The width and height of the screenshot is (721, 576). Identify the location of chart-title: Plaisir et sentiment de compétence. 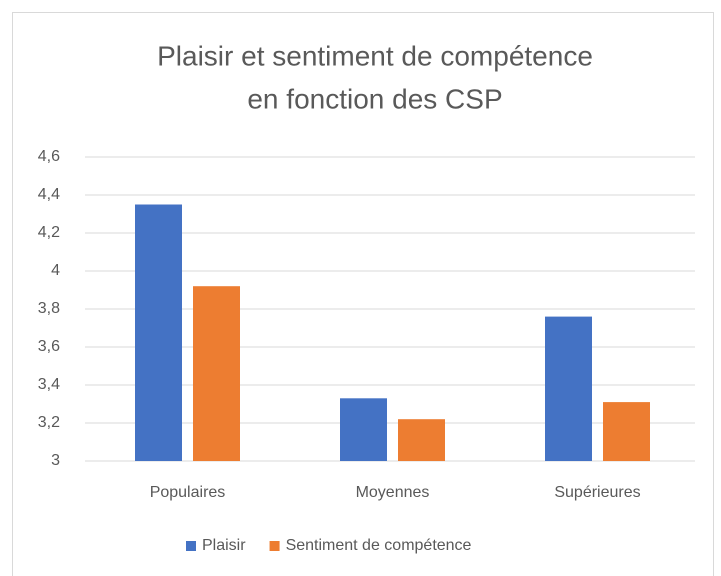
(375, 55).